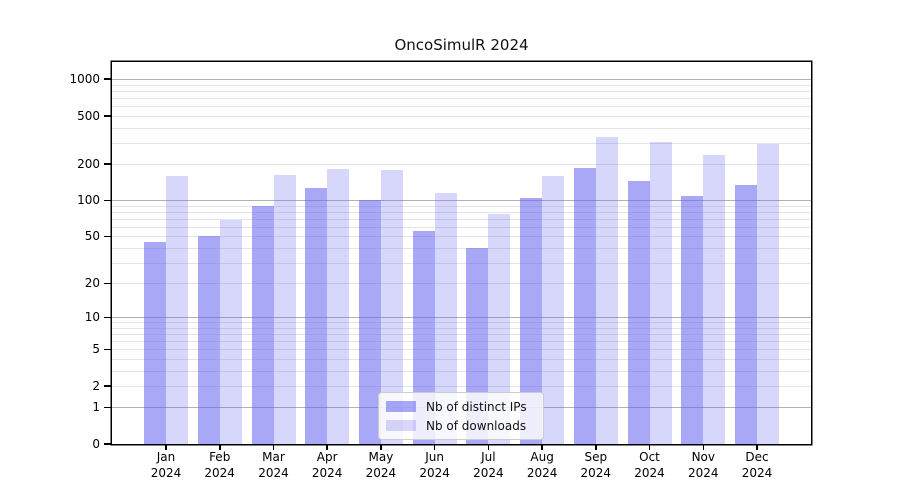 Image resolution: width=900 pixels, height=500 pixels. I want to click on x-tick-label: Nov 2024, so click(703, 465).